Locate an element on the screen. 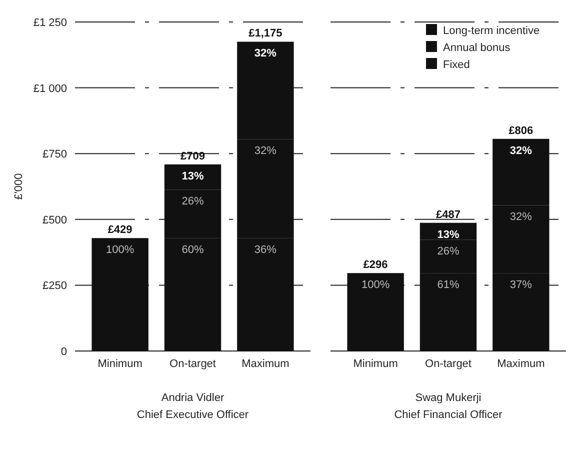 This screenshot has width=578, height=451. annotation: 36% is located at coordinates (265, 250).